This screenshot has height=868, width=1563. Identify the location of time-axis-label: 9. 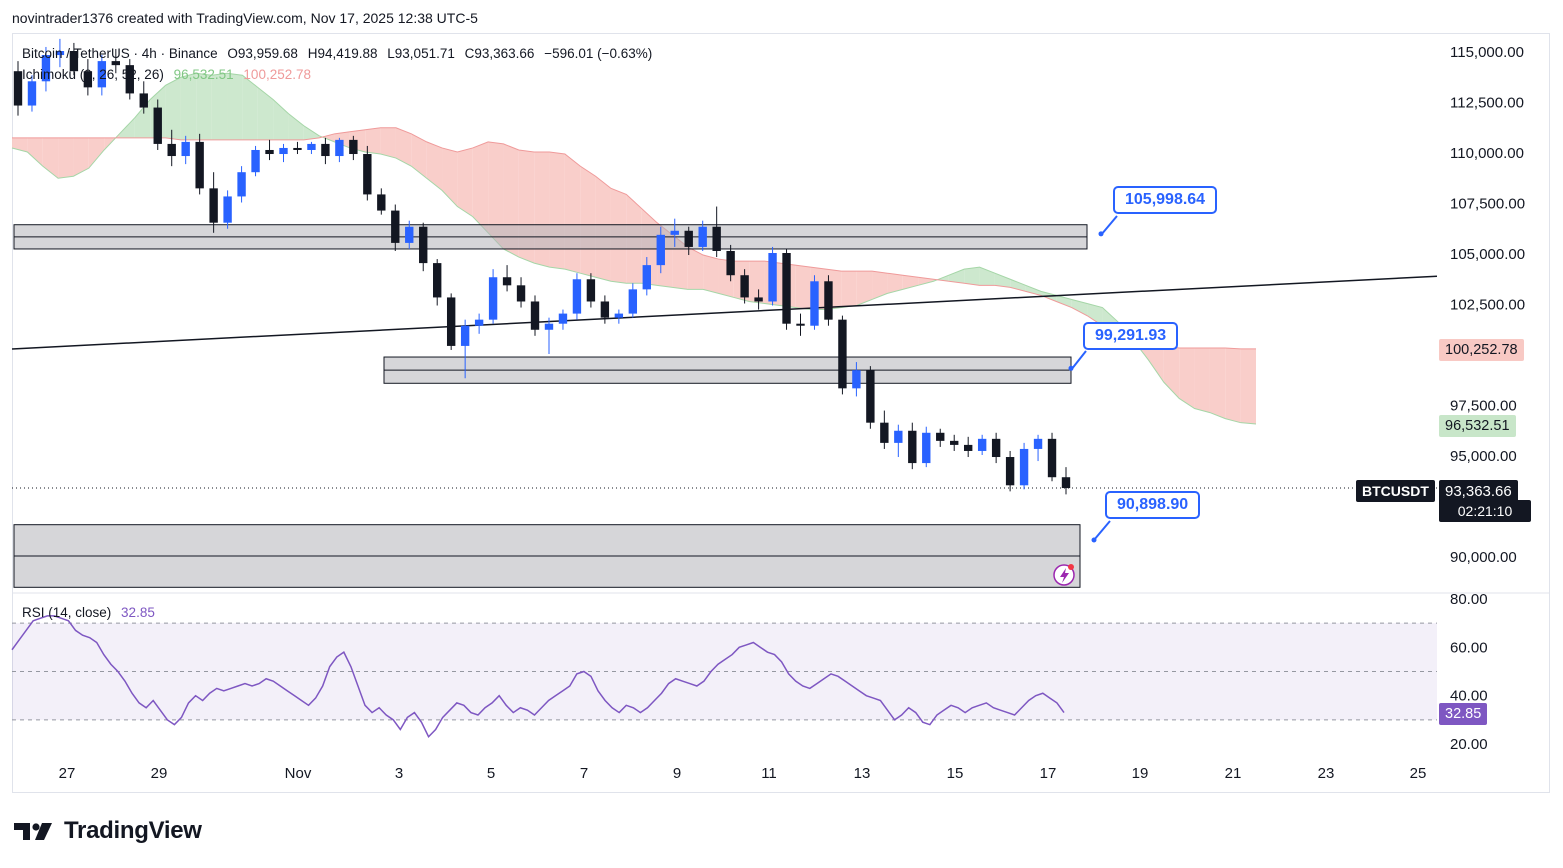
(677, 773).